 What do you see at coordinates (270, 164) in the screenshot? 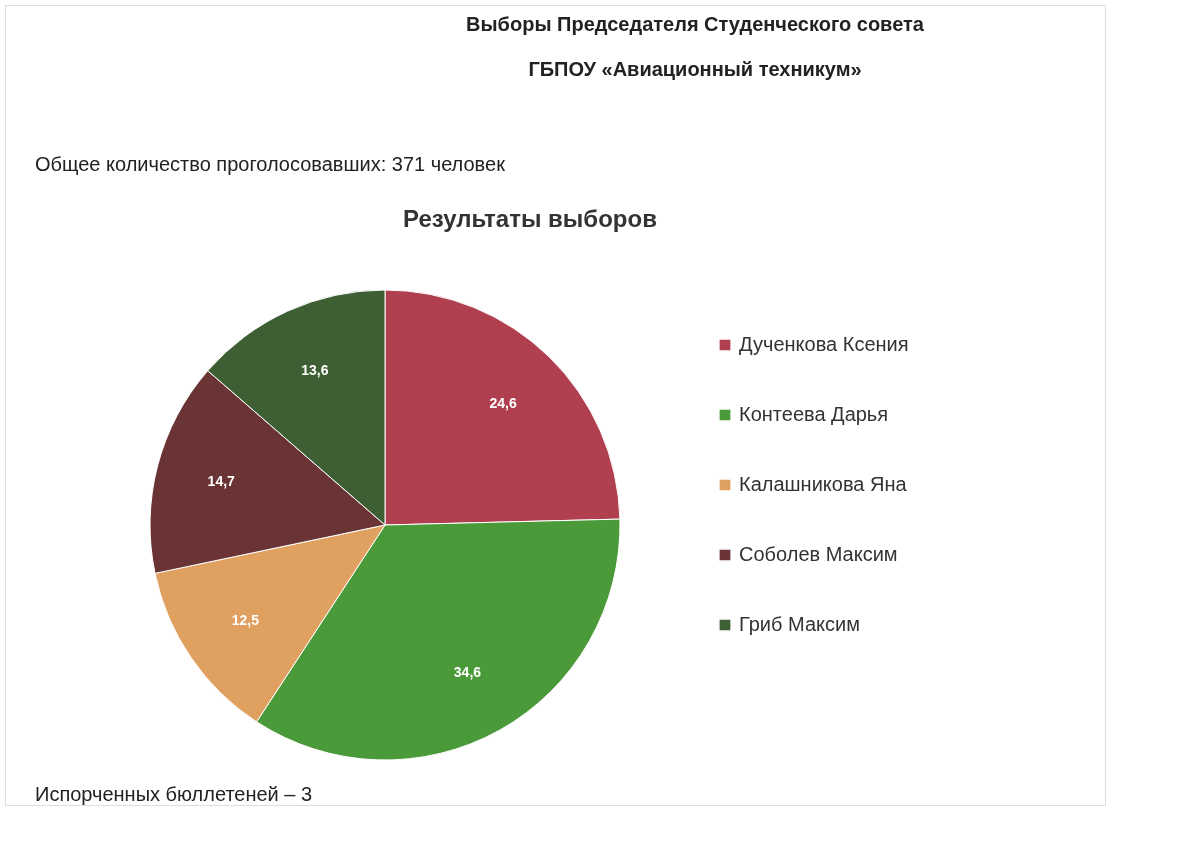
I see `text: Общее количество проголосовавших: 371 человек` at bounding box center [270, 164].